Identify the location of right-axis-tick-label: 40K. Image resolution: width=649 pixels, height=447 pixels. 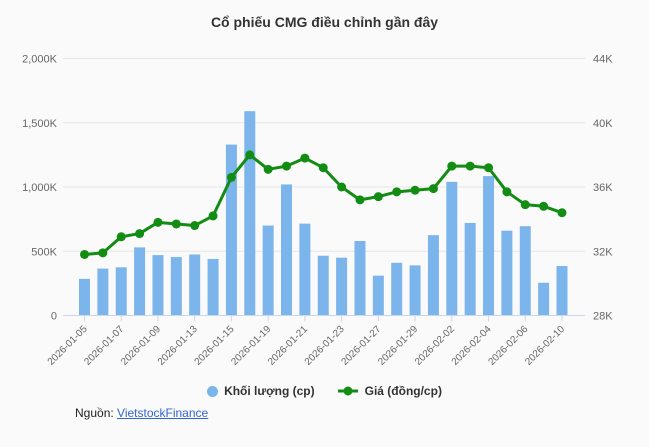
(603, 124).